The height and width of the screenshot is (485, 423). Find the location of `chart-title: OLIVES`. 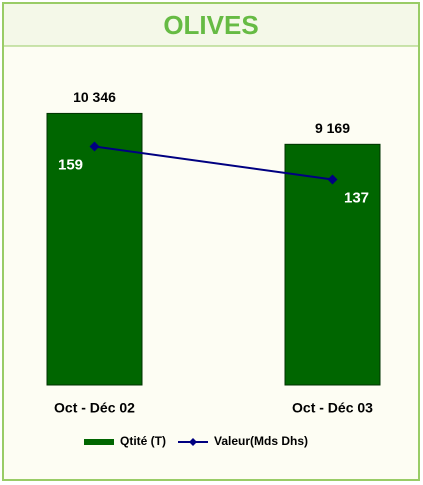

chart-title: OLIVES is located at coordinates (210, 25).